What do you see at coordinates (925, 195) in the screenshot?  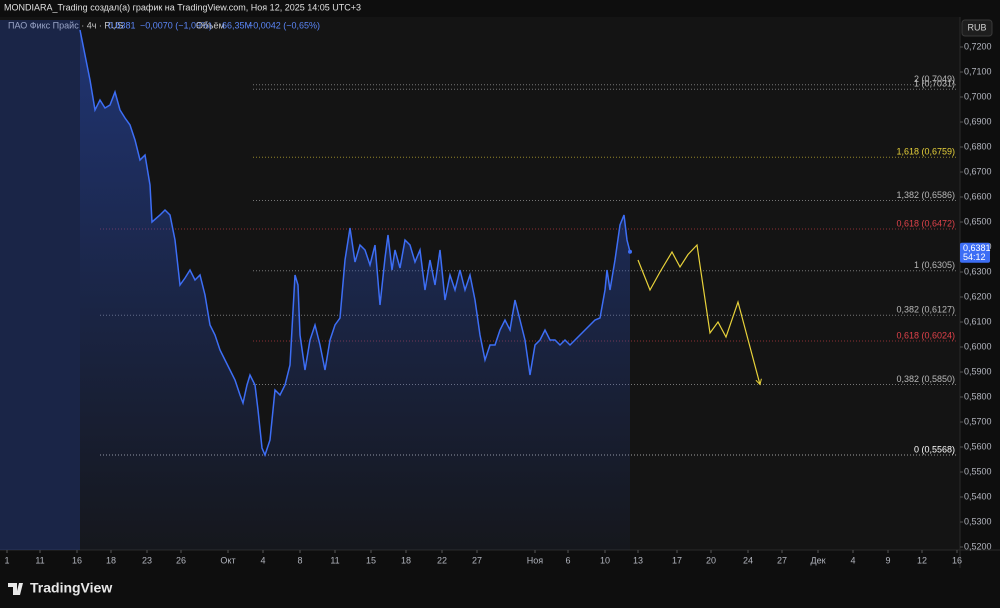 I see `fib-label: 1,382 (0,6586)` at bounding box center [925, 195].